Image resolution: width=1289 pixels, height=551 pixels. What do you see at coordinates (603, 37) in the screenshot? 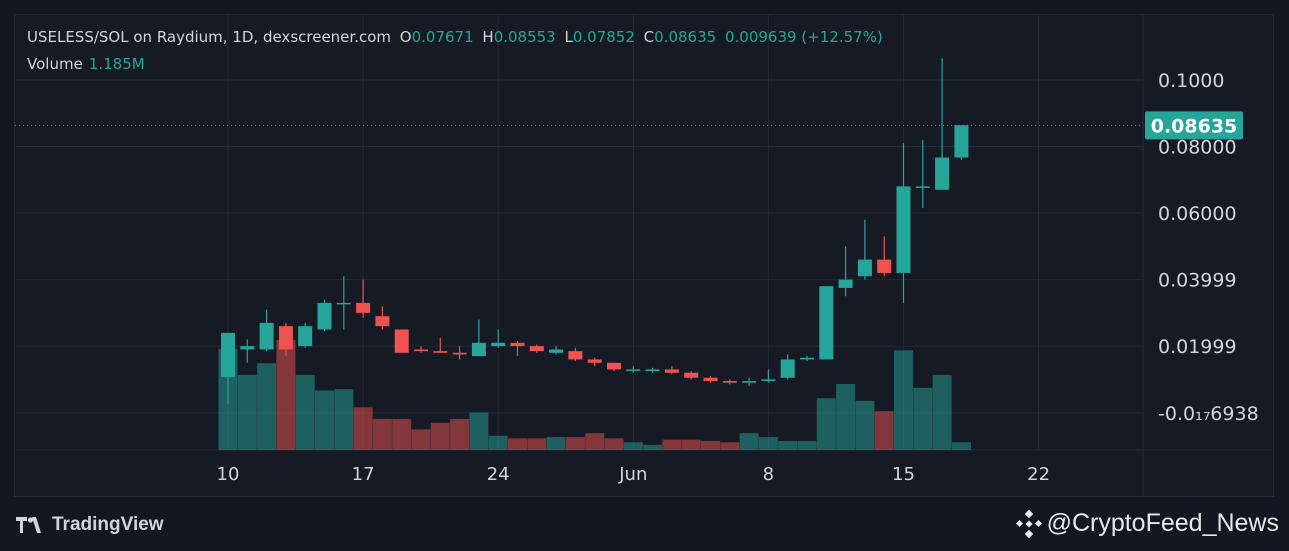
I see `low-value: 0.07852` at bounding box center [603, 37].